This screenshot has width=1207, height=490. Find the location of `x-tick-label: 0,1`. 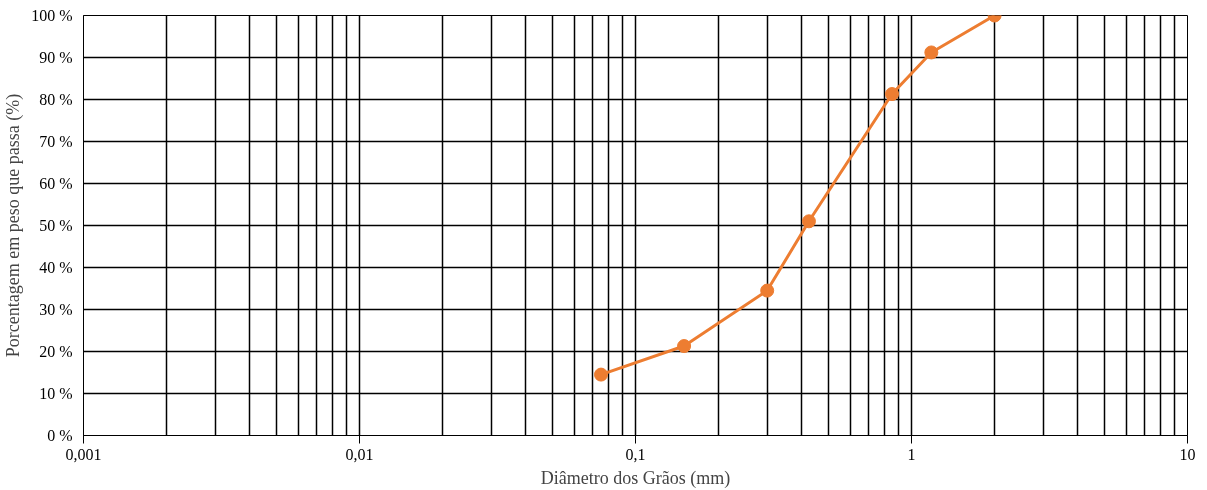

x-tick-label: 0,1 is located at coordinates (635, 454).